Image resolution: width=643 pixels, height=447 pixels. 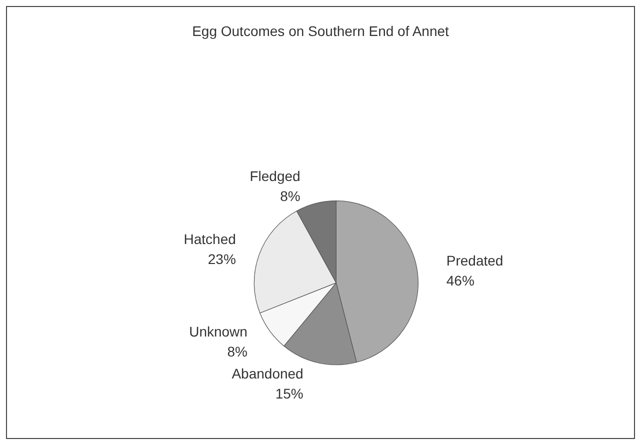 What do you see at coordinates (218, 332) in the screenshot?
I see `slice-label: Unknown` at bounding box center [218, 332].